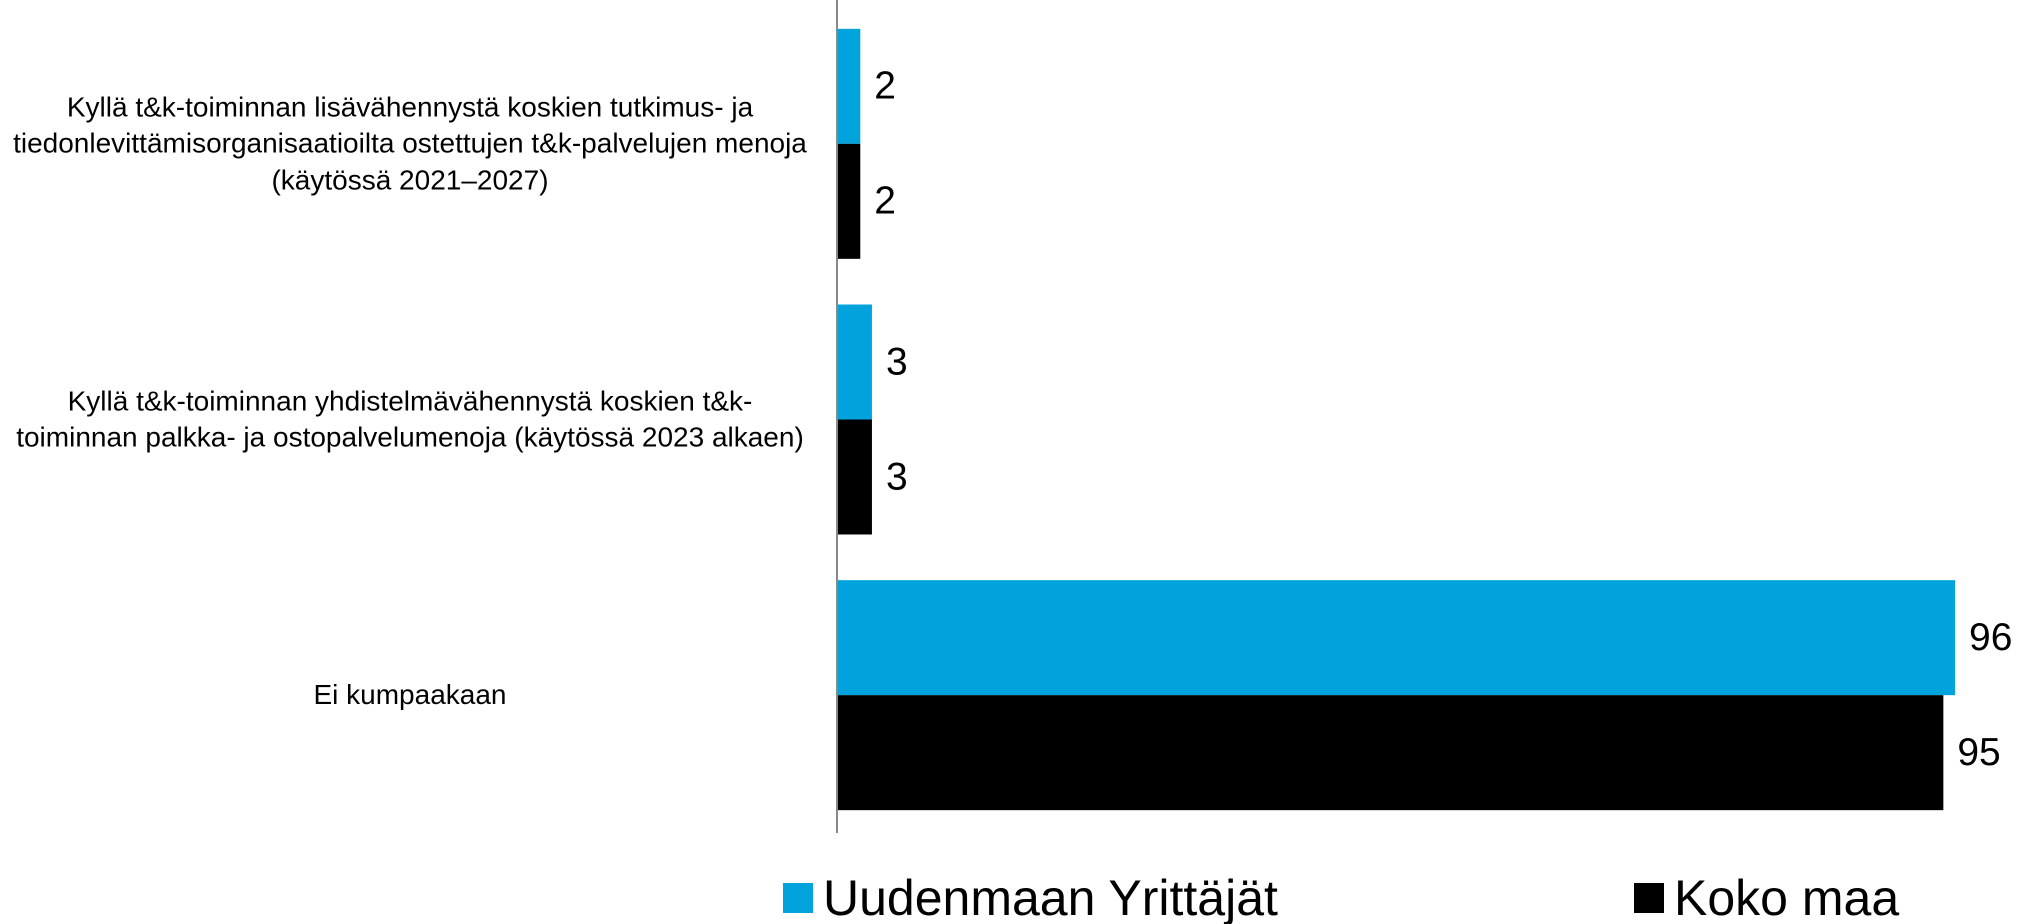 The image size is (2024, 924). I want to click on legend-item: Koko maa, so click(1766, 896).